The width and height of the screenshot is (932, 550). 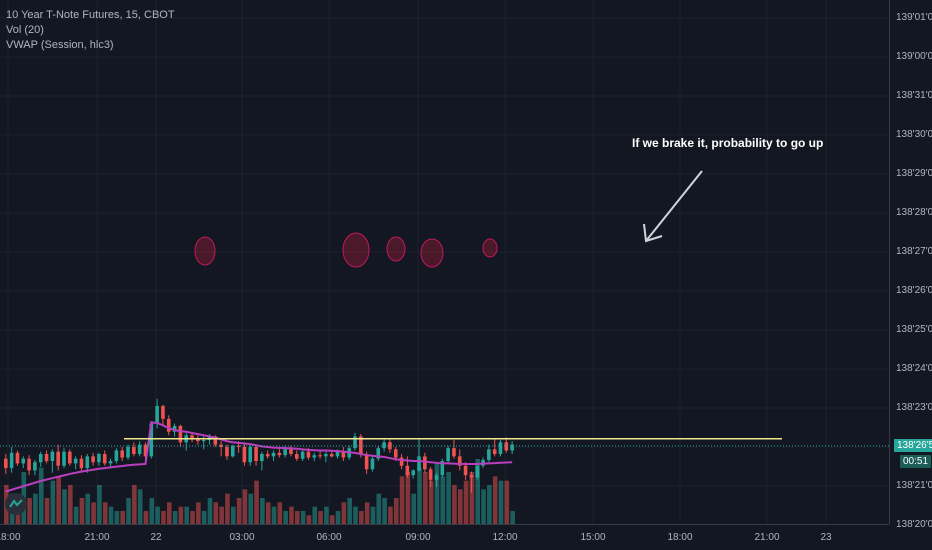 I want to click on price-tick-label: 139'01'0, so click(x=914, y=17).